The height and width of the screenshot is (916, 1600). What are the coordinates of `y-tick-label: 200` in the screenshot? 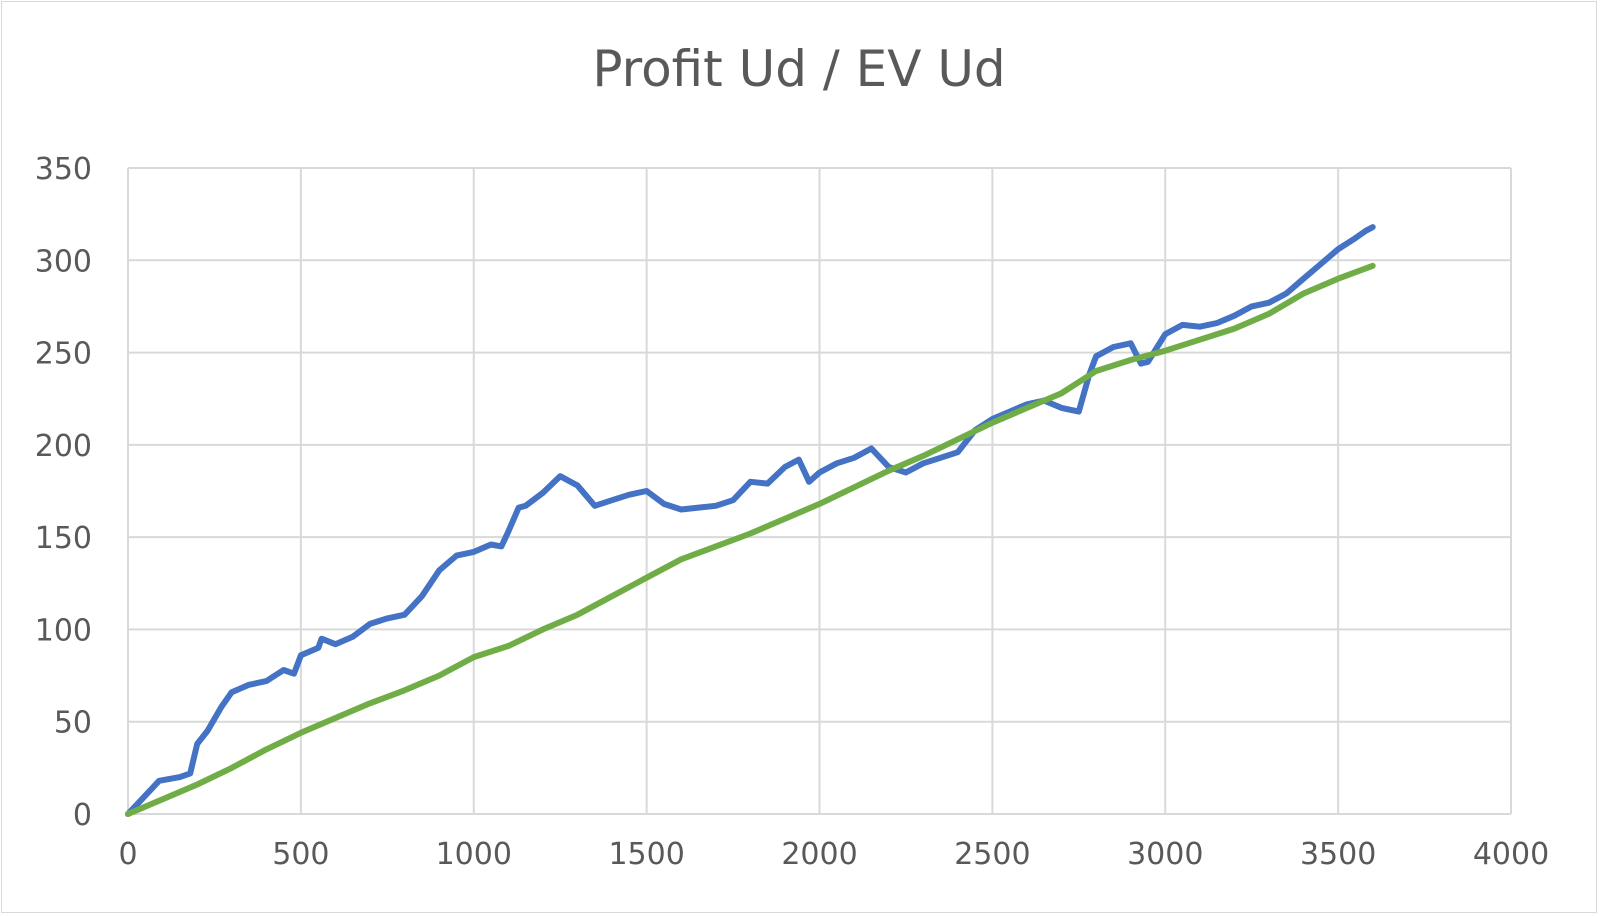 It's located at (63, 446).